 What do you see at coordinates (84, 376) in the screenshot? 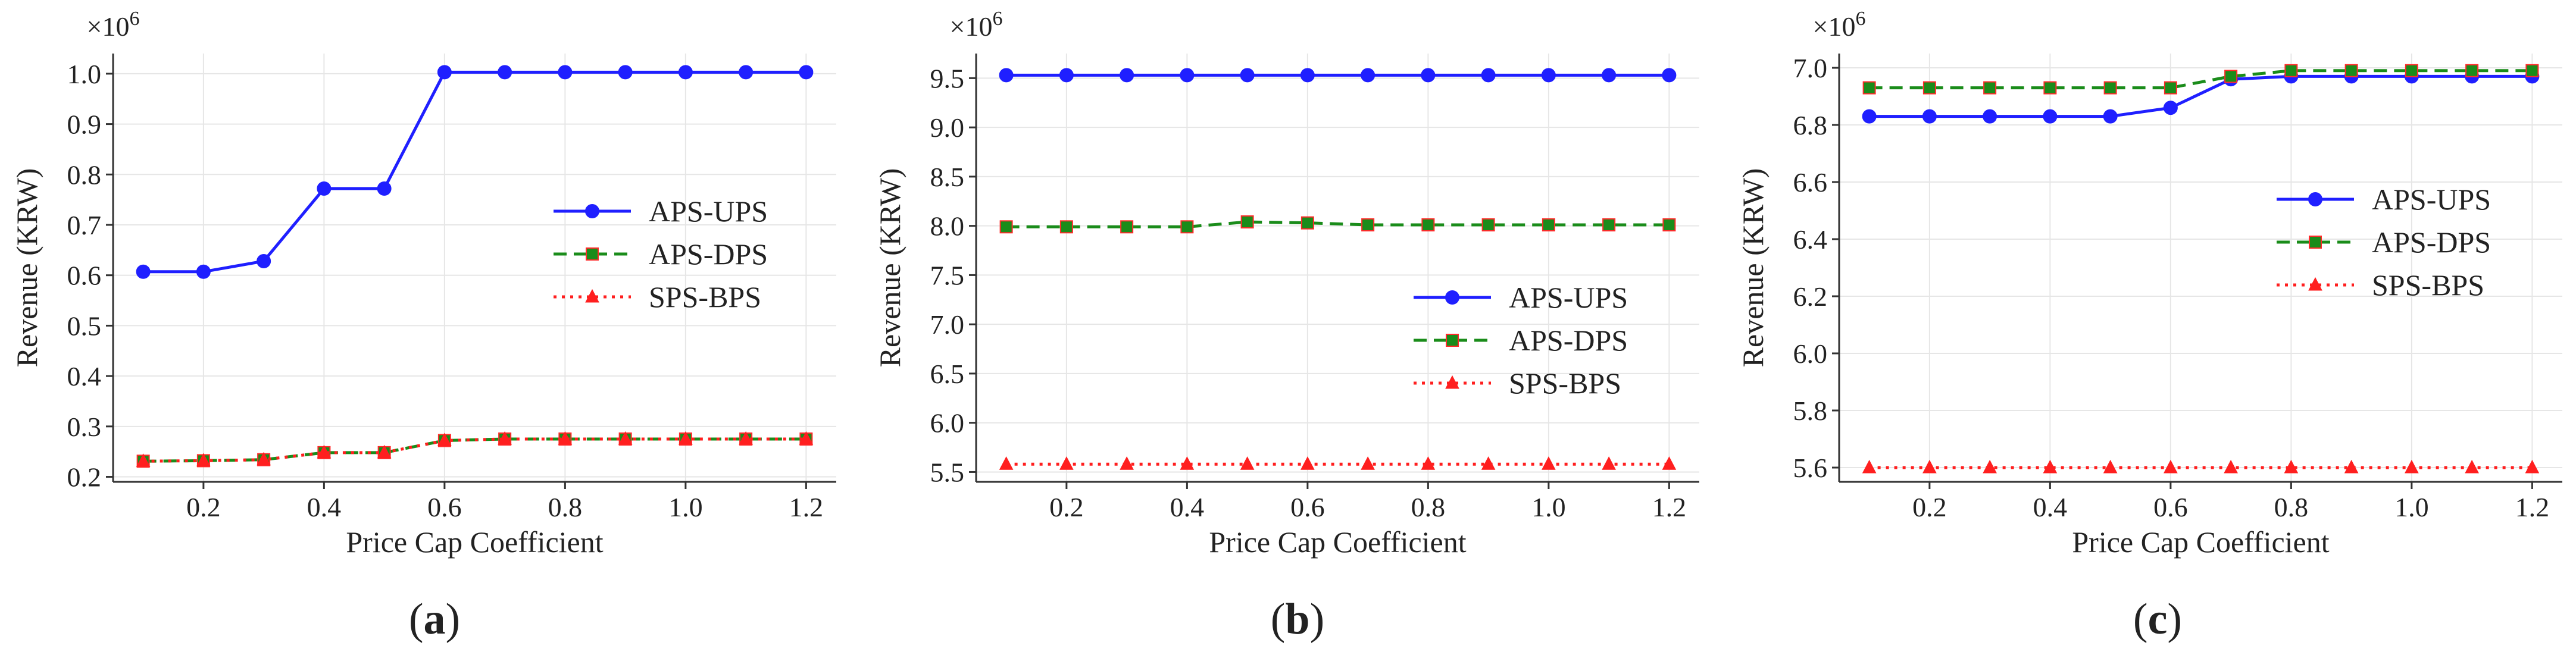
I see `y-tick-label: 0.4` at bounding box center [84, 376].